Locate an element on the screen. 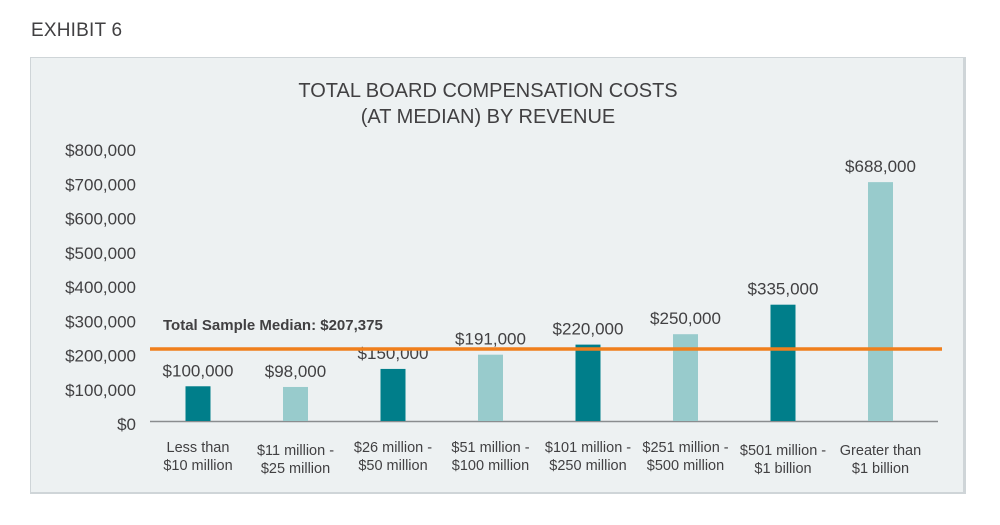  y-tick-label: $300,000 is located at coordinates (100, 321).